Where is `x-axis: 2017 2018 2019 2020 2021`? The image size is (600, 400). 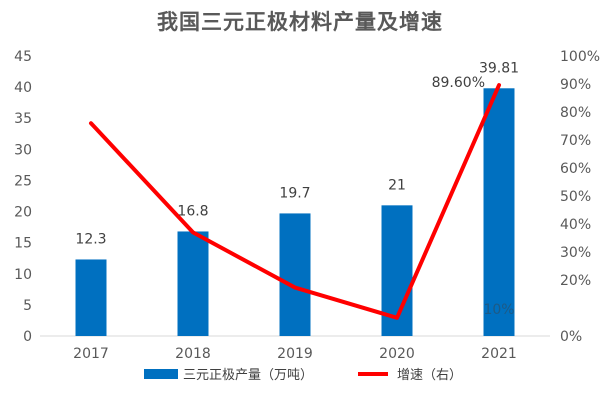
x-axis: 2017 2018 2019 2020 2021 is located at coordinates (295, 348).